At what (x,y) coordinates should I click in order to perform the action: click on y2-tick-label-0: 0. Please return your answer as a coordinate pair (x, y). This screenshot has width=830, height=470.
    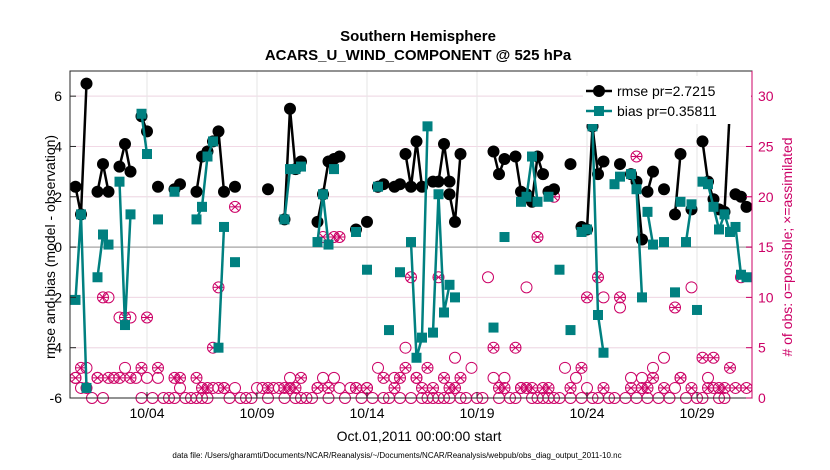
    Looking at the image, I should click on (762, 398).